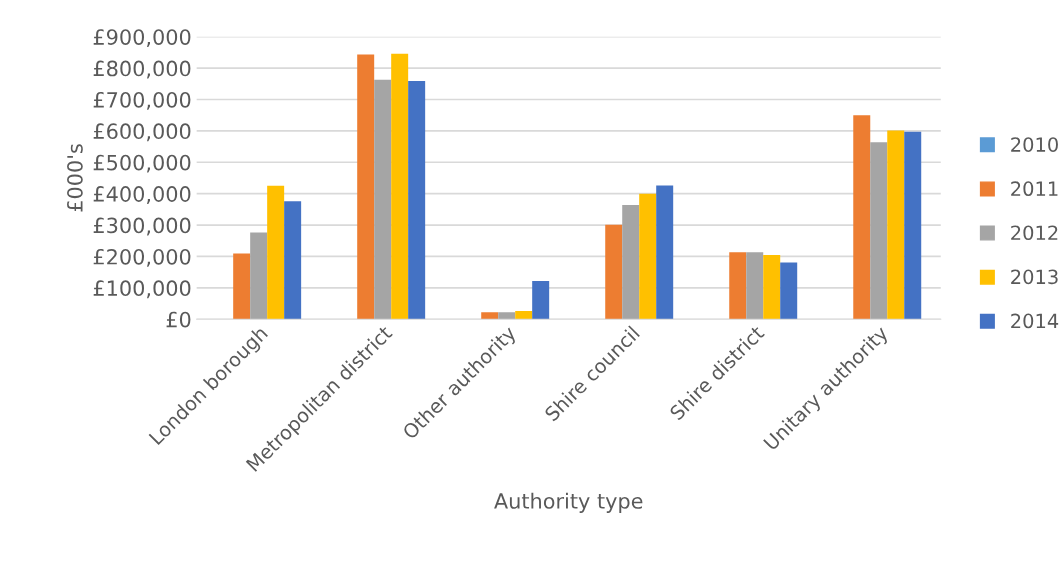 The height and width of the screenshot is (565, 1063). I want to click on y-tick-label: £700,000, so click(142, 100).